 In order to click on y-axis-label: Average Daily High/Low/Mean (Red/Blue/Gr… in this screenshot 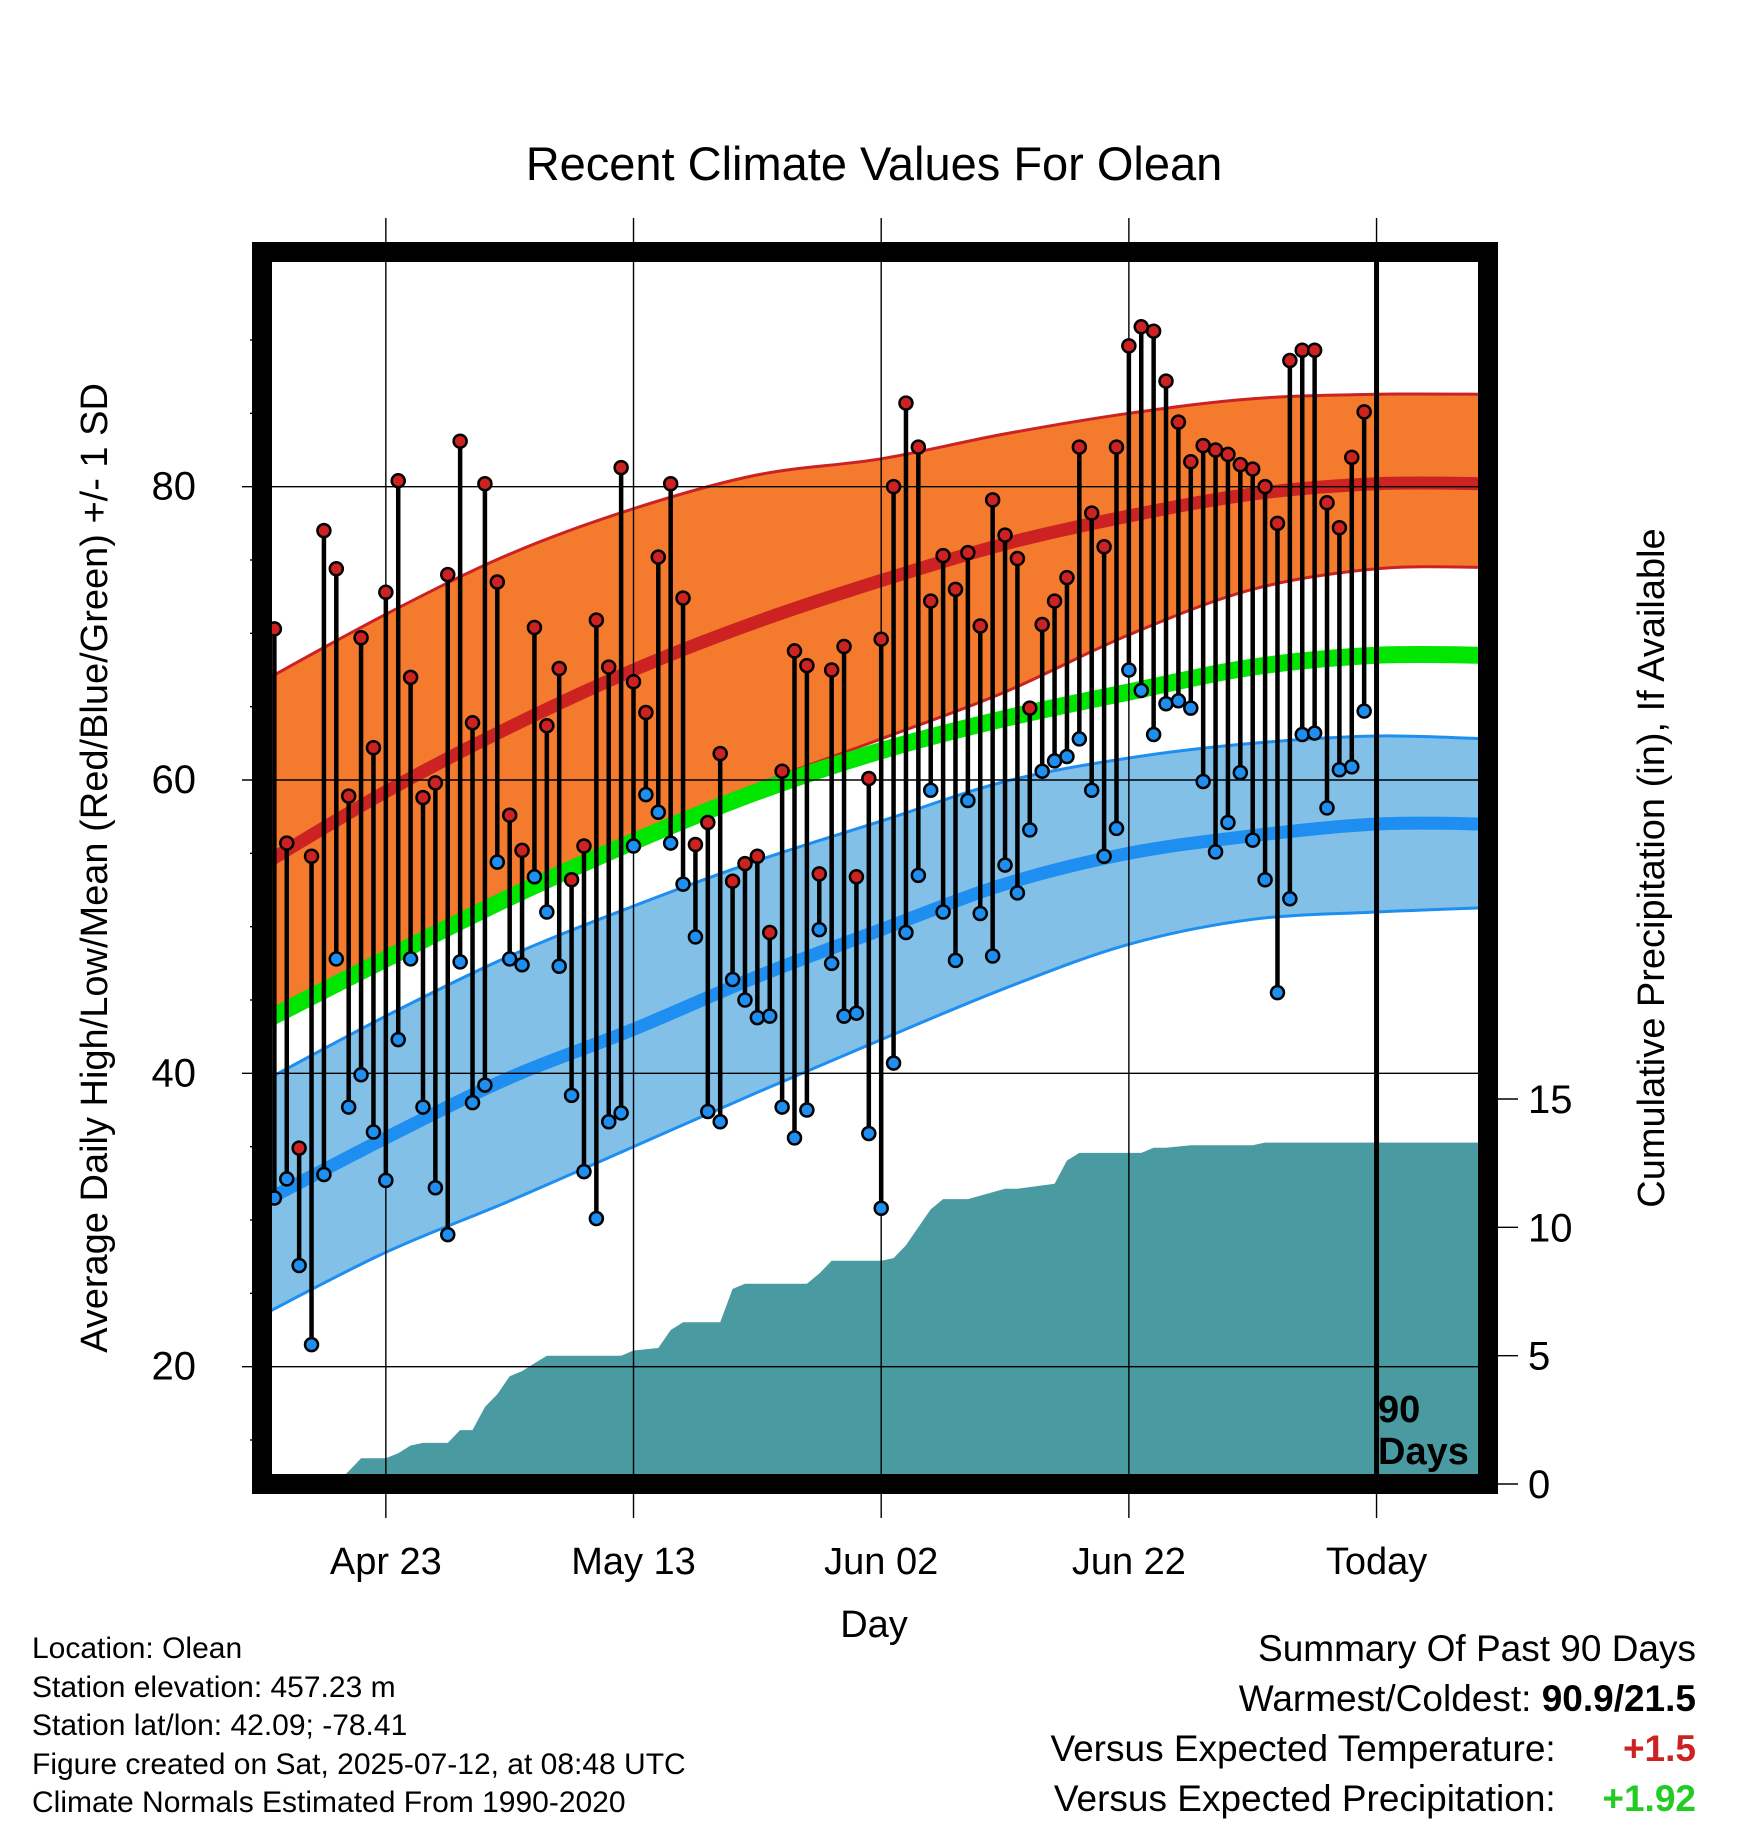, I will do `click(95, 868)`.